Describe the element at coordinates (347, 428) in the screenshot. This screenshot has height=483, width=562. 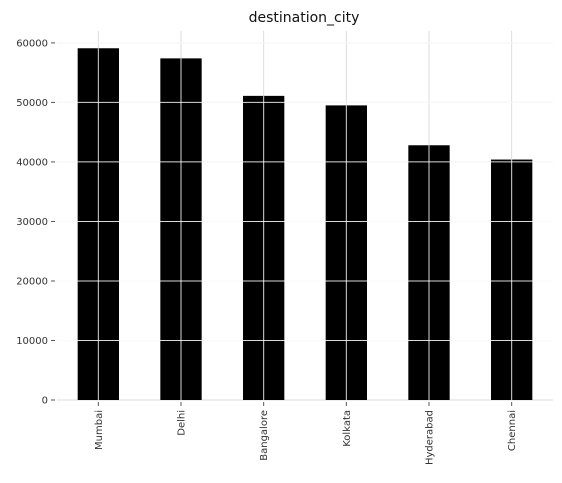
I see `x-tick-label-kolkata: Kolkata` at that location.